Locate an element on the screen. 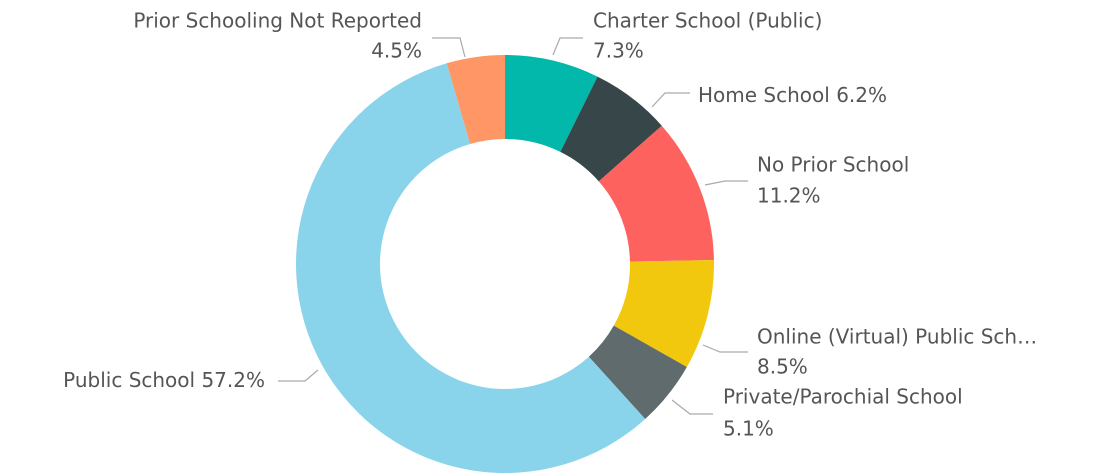 The image size is (1107, 474). slice-value: 6.2% is located at coordinates (861, 95).